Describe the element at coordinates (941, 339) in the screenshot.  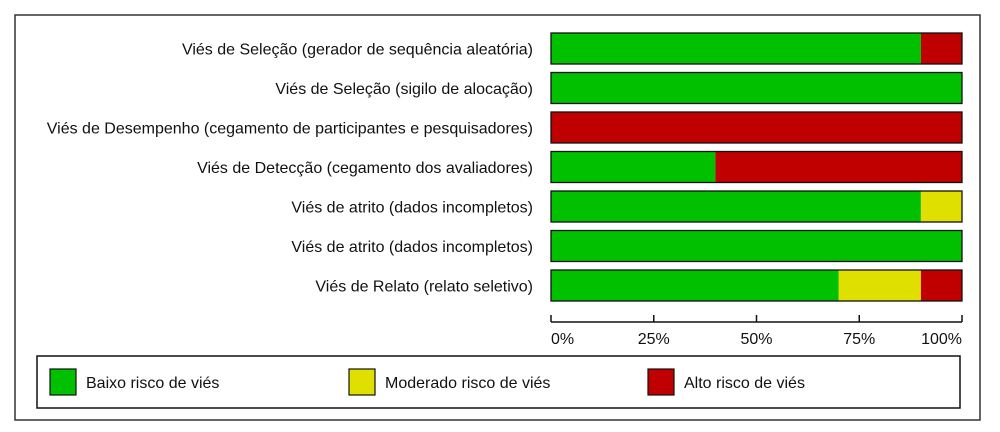
I see `x-tick-label: 100%` at that location.